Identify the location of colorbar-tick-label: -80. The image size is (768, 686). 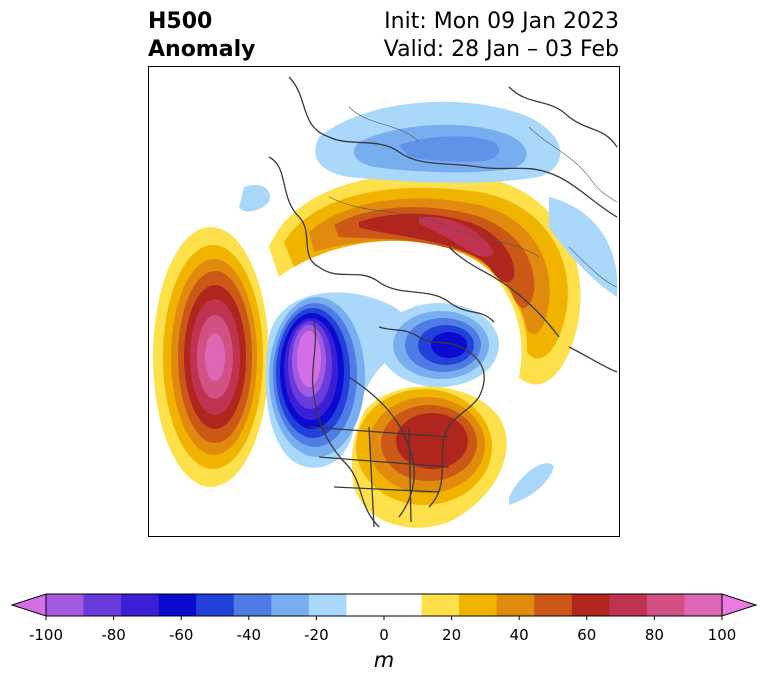
(113, 635).